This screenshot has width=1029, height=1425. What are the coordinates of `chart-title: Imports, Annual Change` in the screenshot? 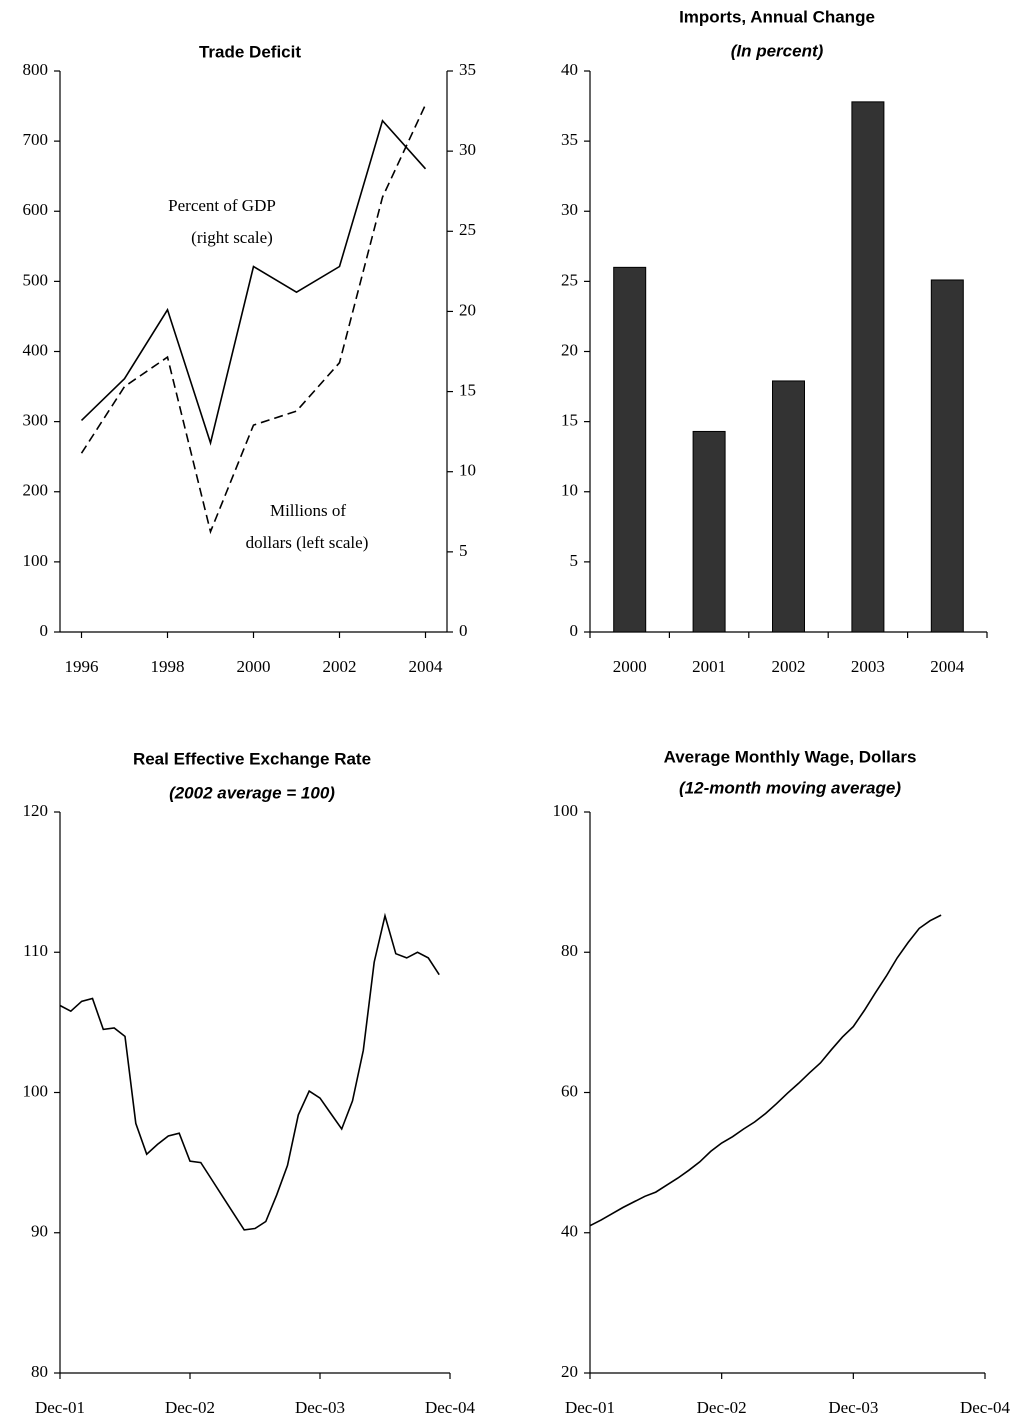 It's located at (777, 16).